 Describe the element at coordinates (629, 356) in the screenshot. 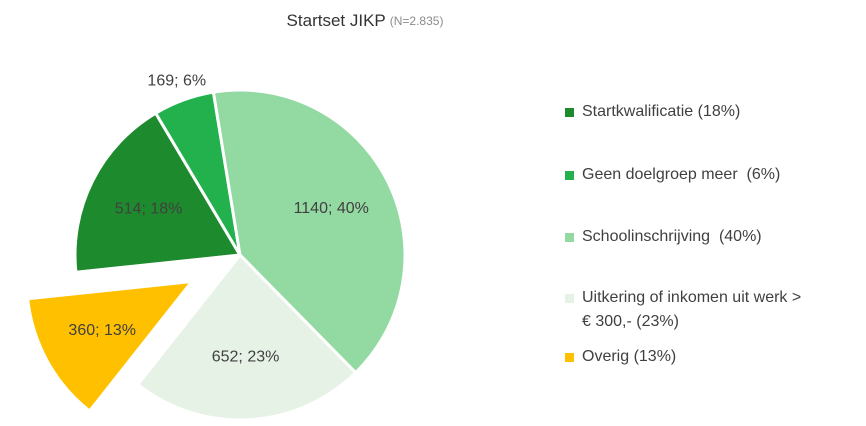

I see `legend-label: Overig (13%)` at that location.